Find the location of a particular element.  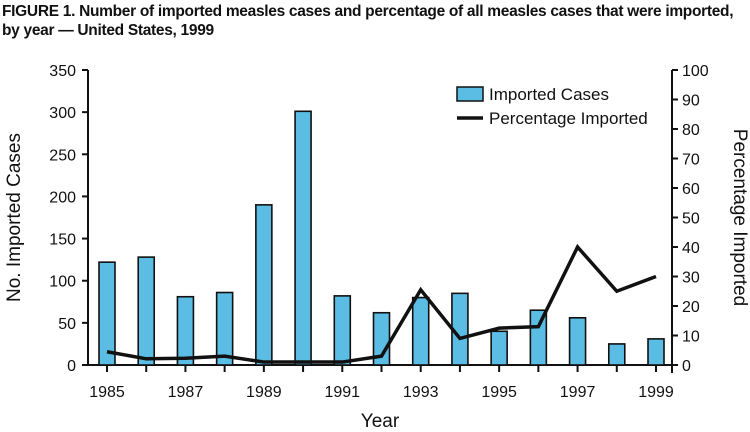

y-tick-label: 100 is located at coordinates (62, 282).